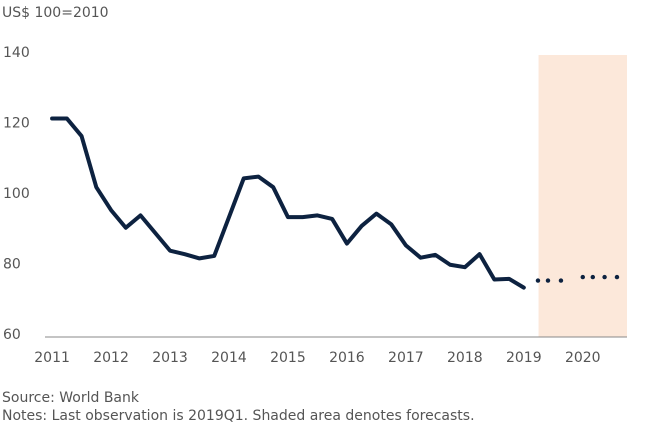  What do you see at coordinates (229, 358) in the screenshot?
I see `x-tick-label: 2014` at bounding box center [229, 358].